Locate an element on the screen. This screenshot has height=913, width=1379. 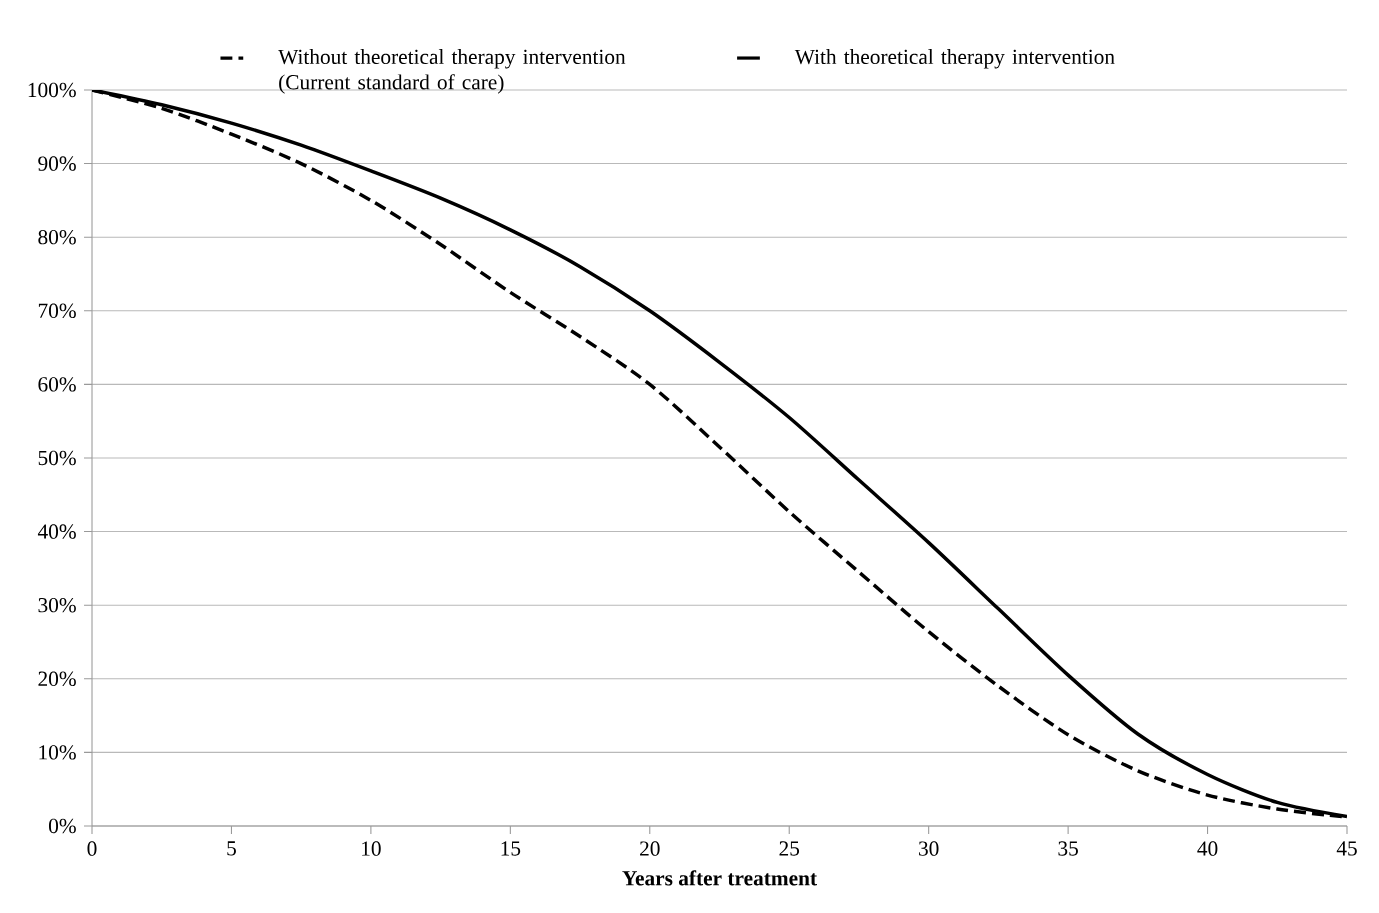
y-tick-label: 10% is located at coordinates (57, 752).